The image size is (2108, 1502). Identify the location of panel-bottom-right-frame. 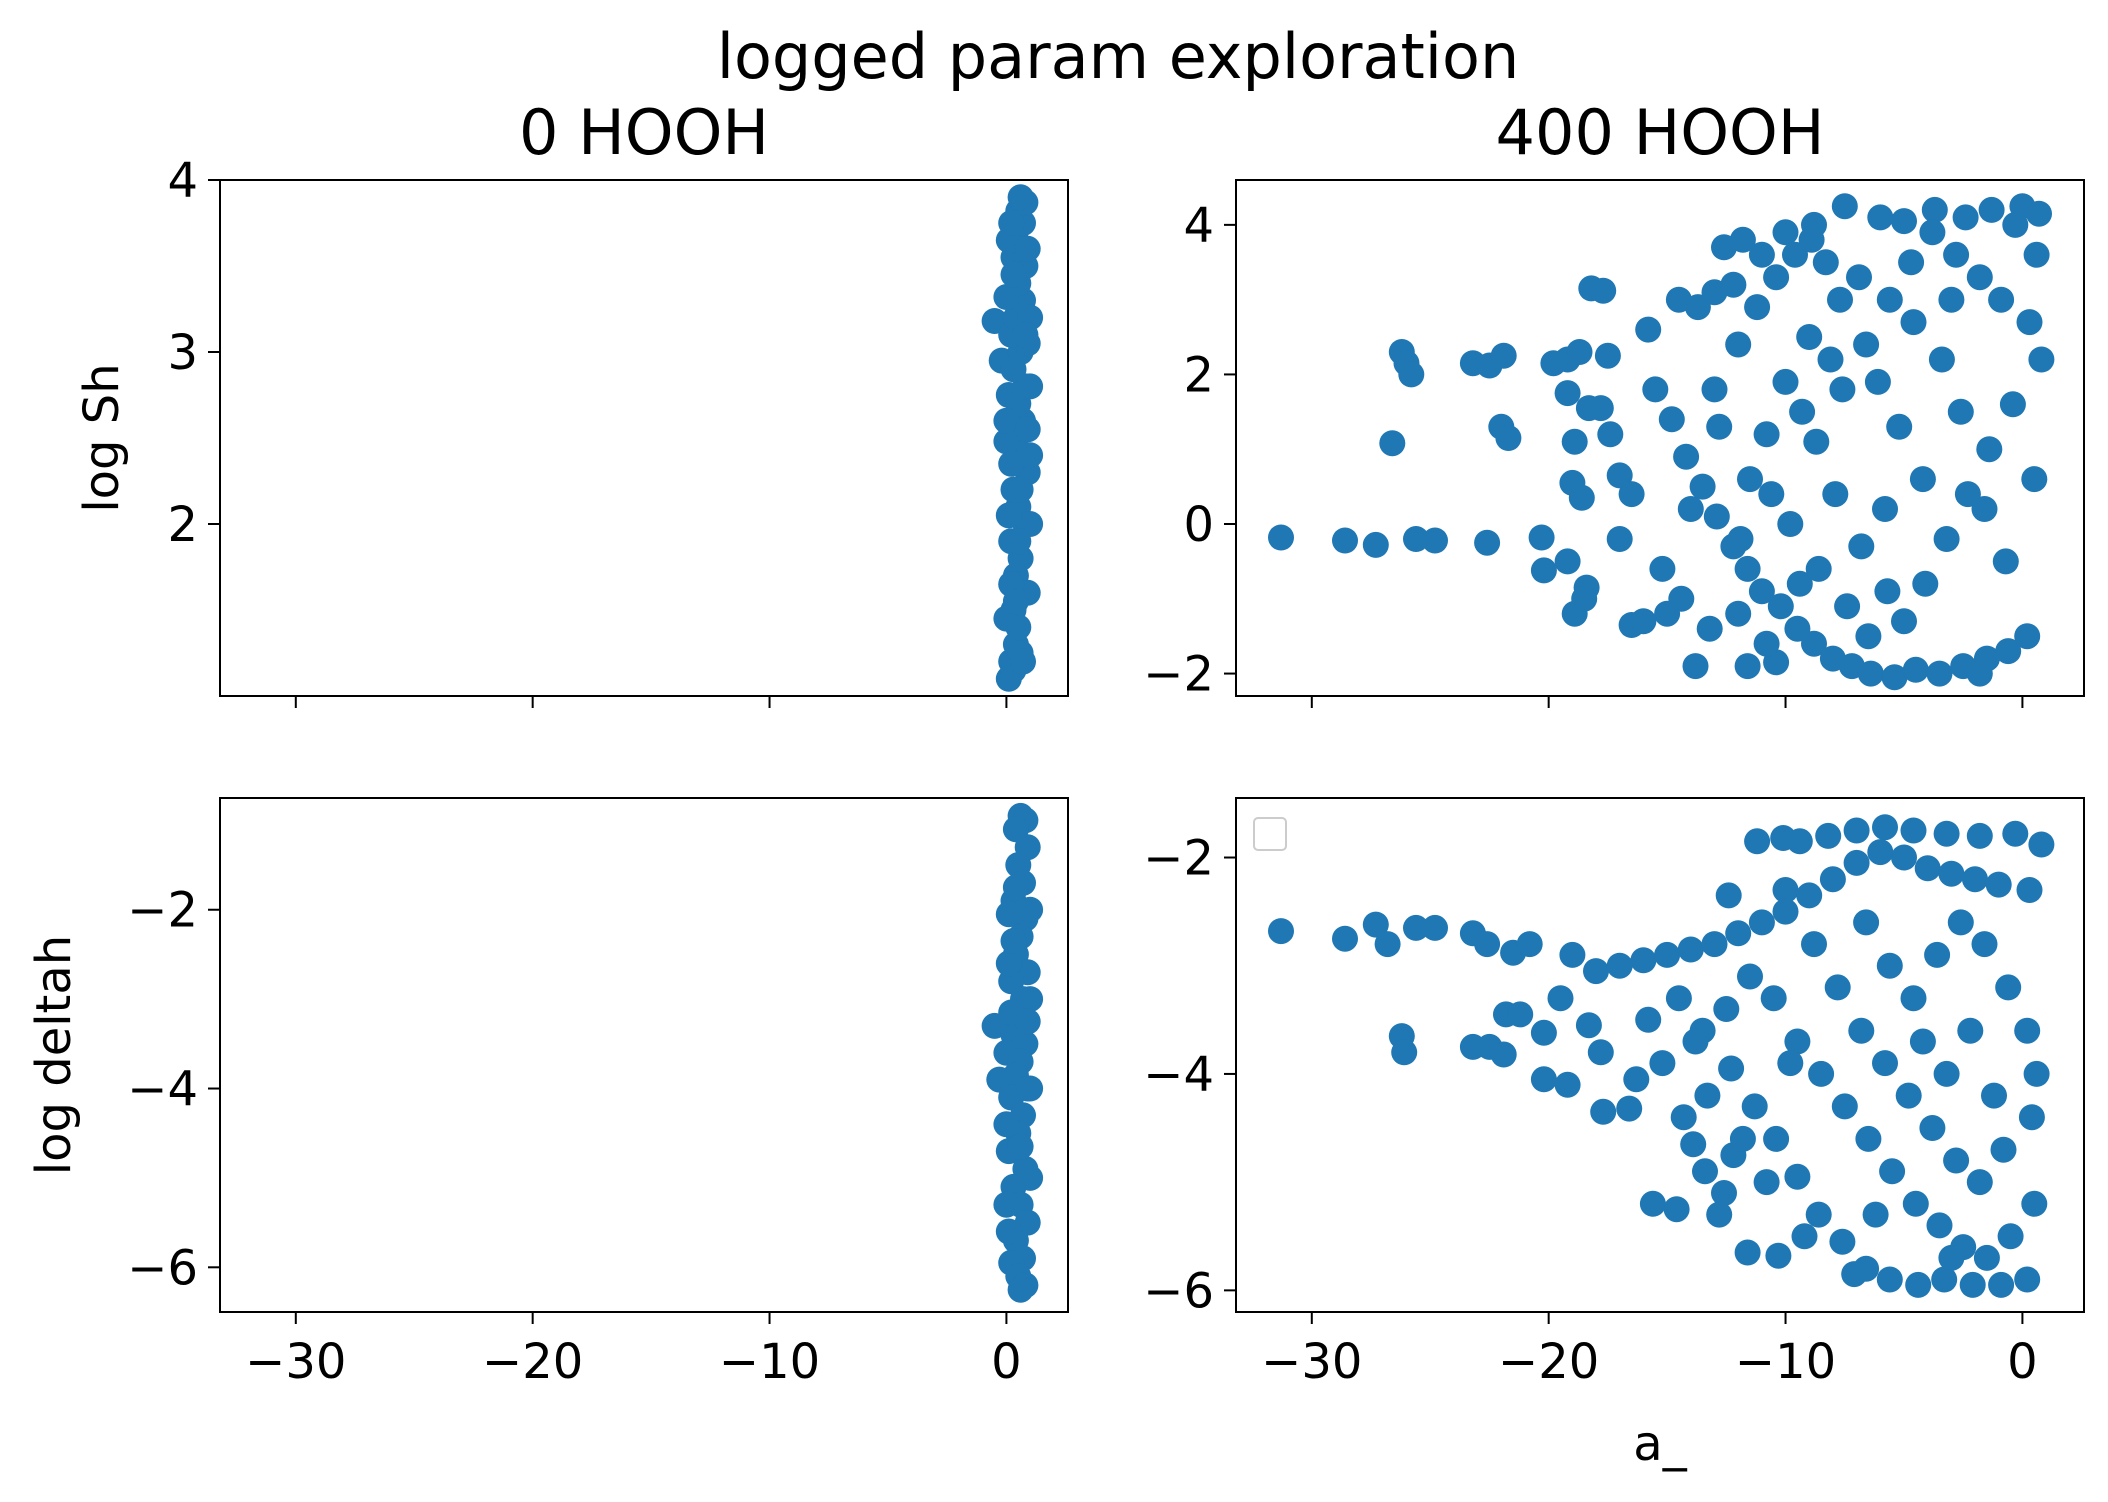
(1660, 1055).